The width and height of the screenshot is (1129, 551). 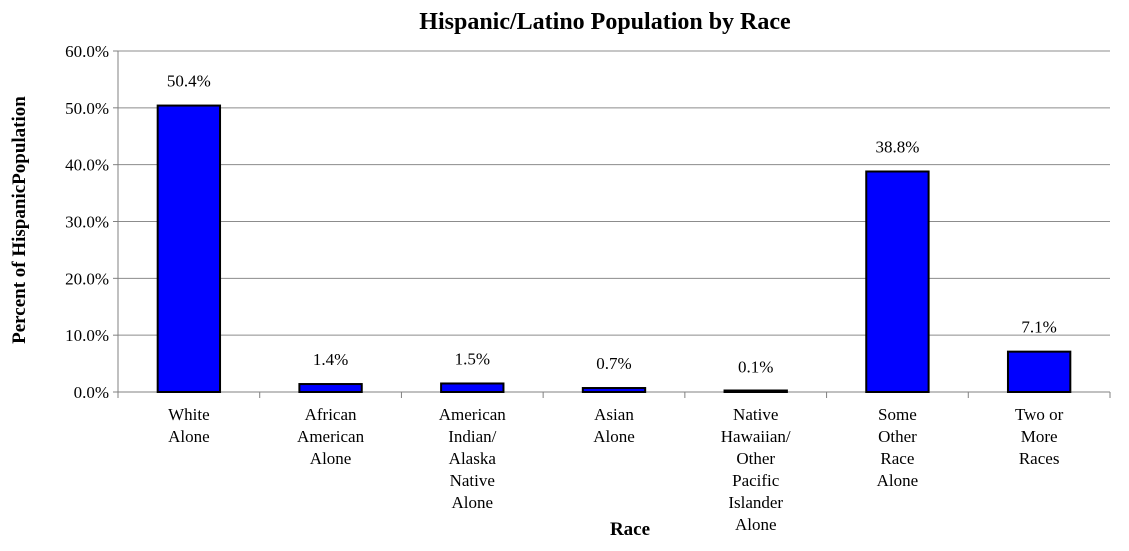 What do you see at coordinates (1039, 436) in the screenshot?
I see `category-label: Two or More Races` at bounding box center [1039, 436].